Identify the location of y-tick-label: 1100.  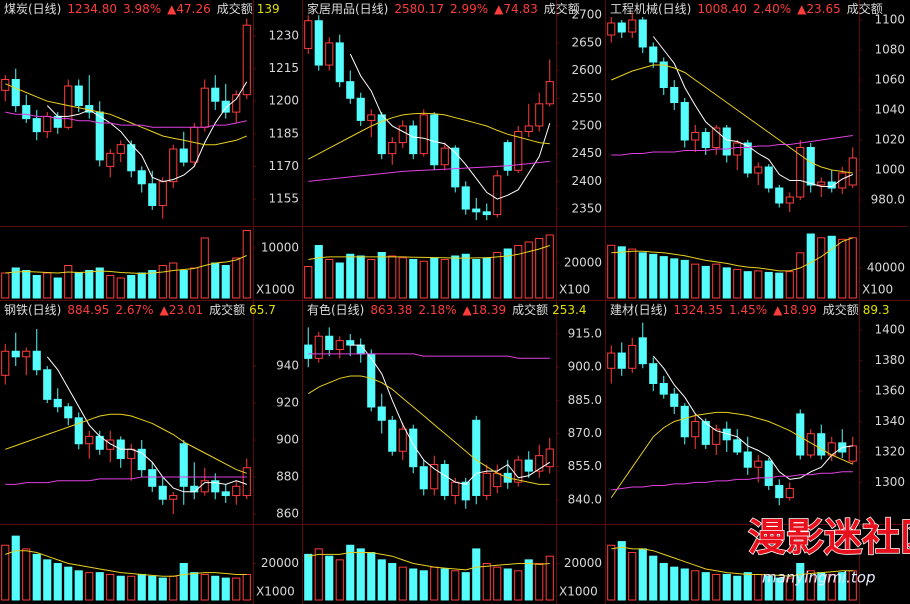
(889, 20).